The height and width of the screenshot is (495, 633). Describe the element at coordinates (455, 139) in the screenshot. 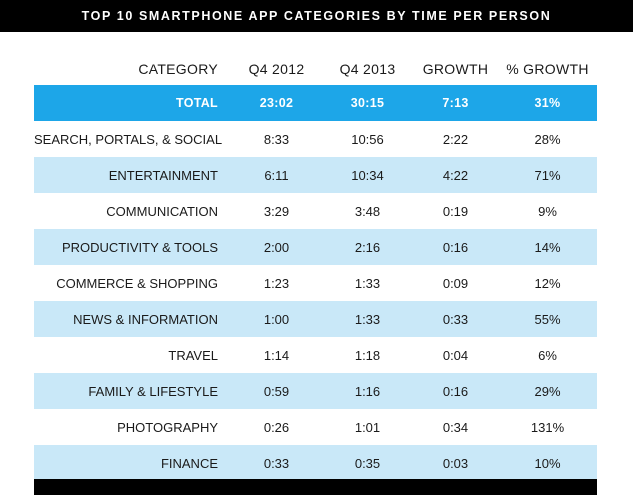

I see `growth-cell: 2:22` at that location.